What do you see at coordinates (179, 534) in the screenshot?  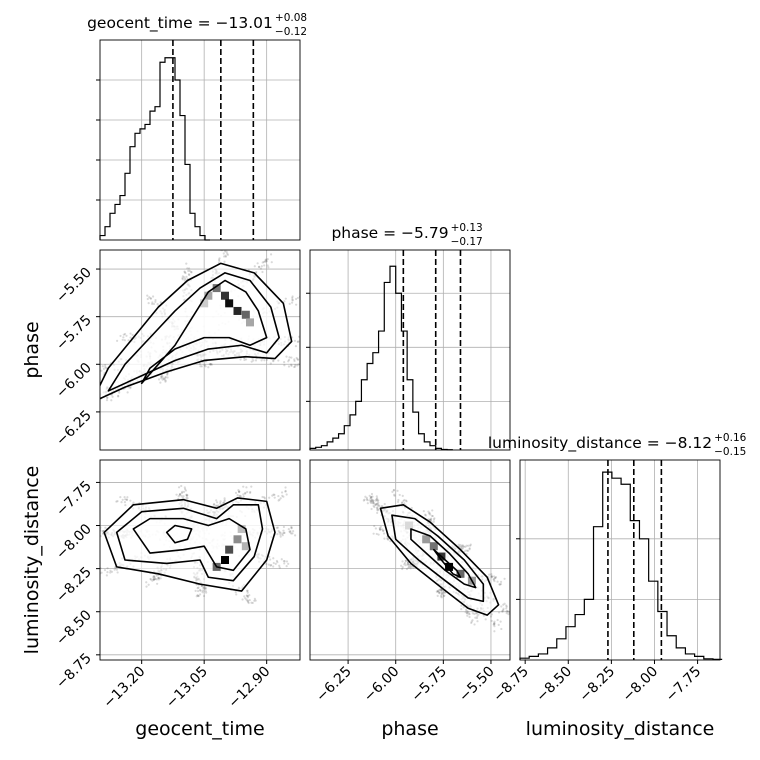 I see `contour-line` at bounding box center [179, 534].